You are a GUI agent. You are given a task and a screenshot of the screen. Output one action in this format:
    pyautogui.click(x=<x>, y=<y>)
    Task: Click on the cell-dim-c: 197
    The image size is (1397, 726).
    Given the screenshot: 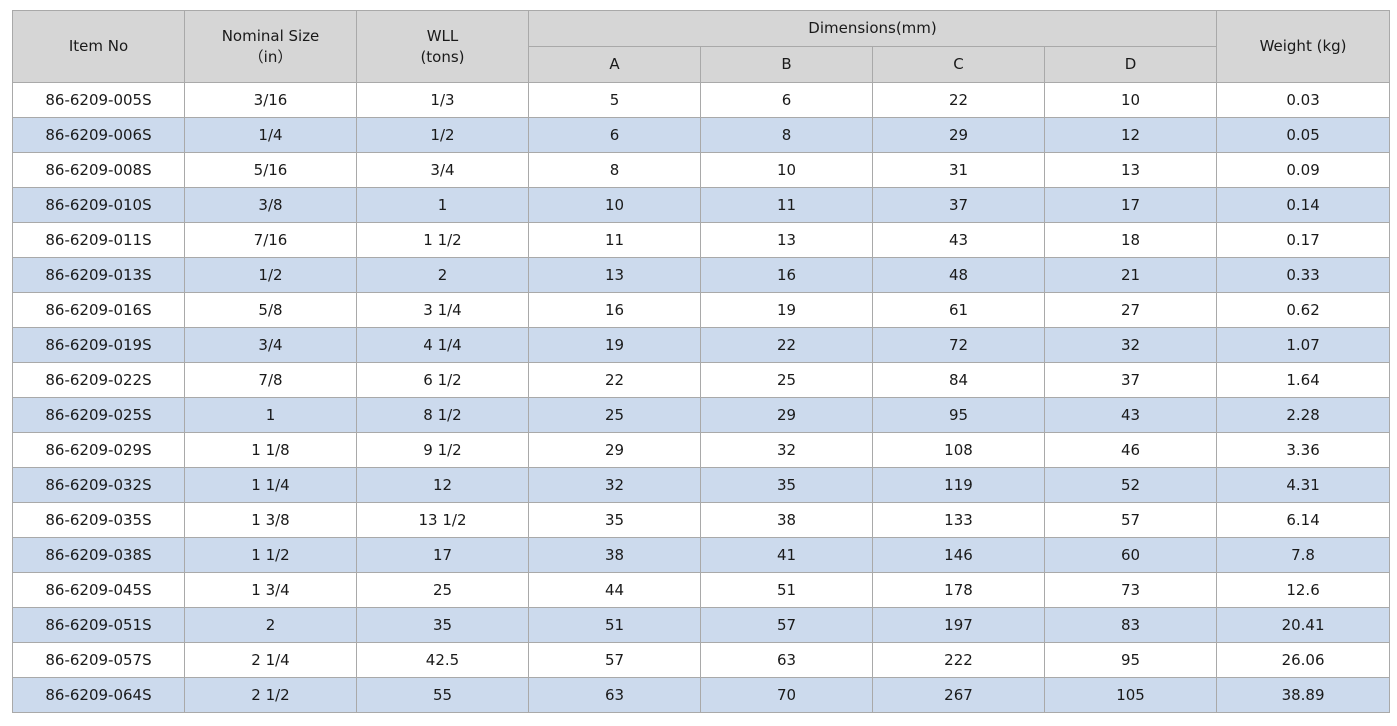 What is the action you would take?
    pyautogui.click(x=958, y=625)
    